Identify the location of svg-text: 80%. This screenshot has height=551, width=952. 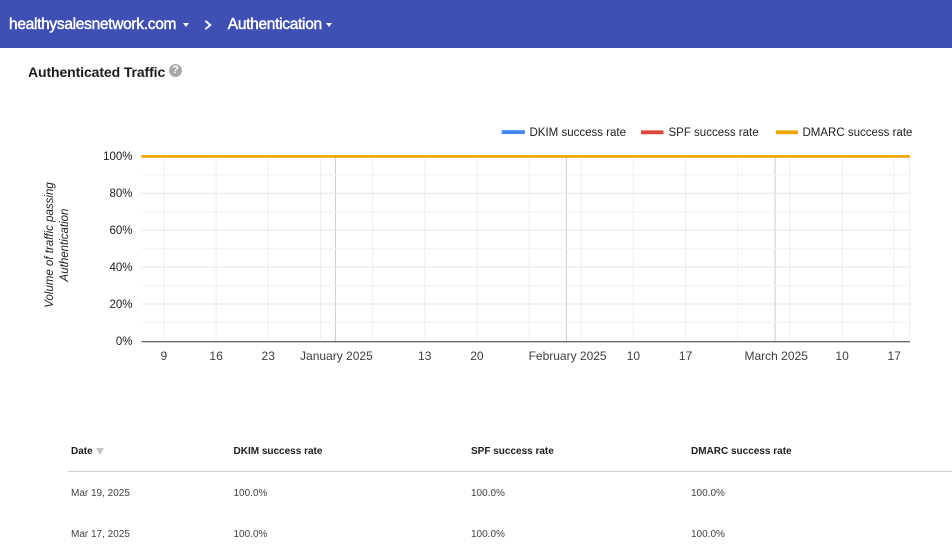
(120, 194).